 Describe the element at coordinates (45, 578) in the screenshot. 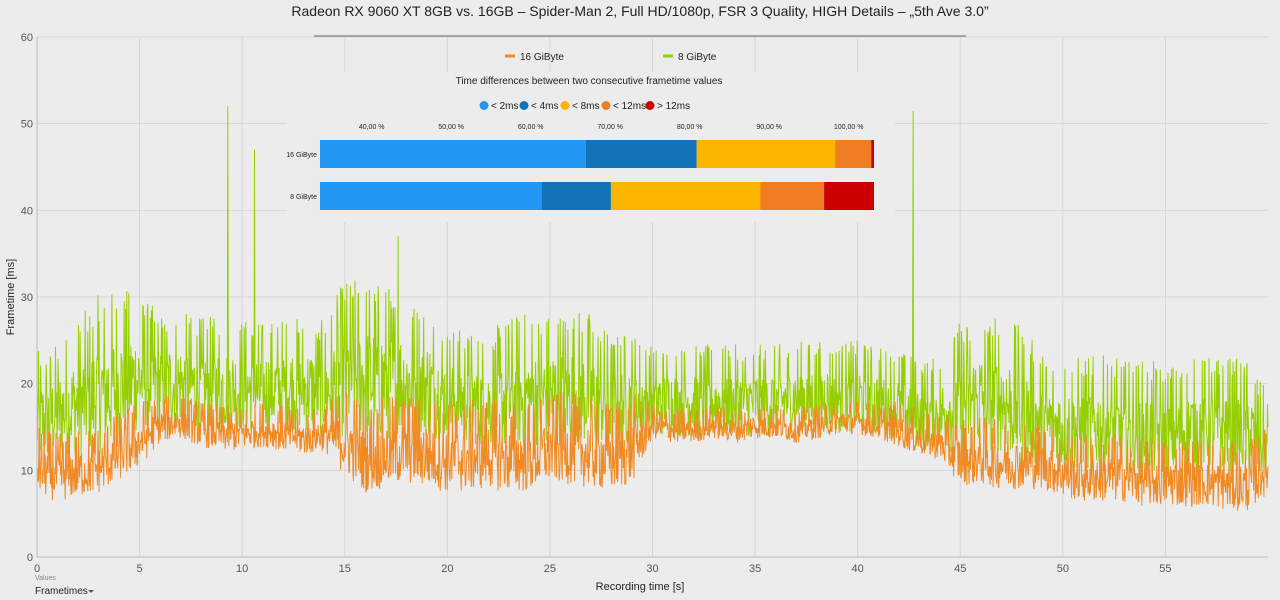

I see `values-caption: Values` at that location.